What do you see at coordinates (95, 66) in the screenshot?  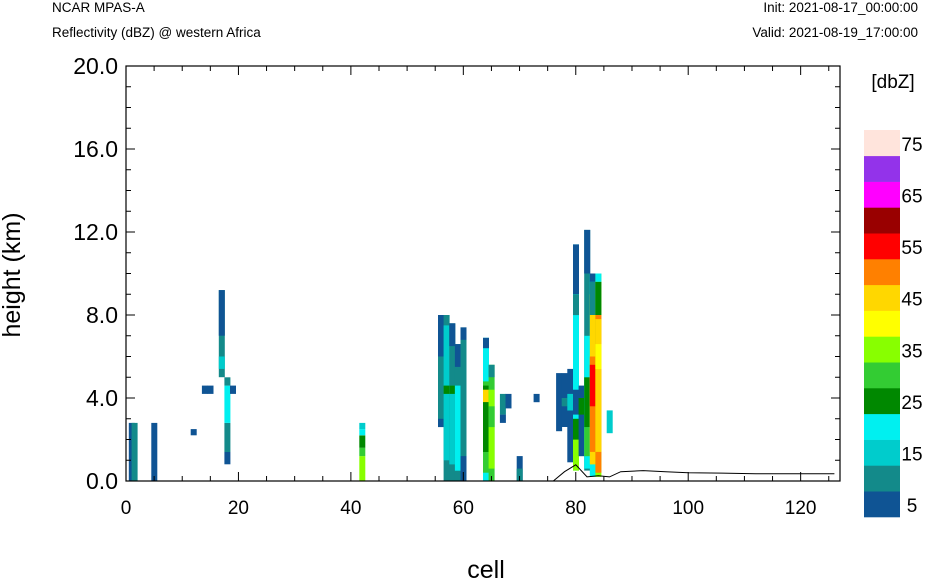 I see `y-tick-label: 20.0` at bounding box center [95, 66].